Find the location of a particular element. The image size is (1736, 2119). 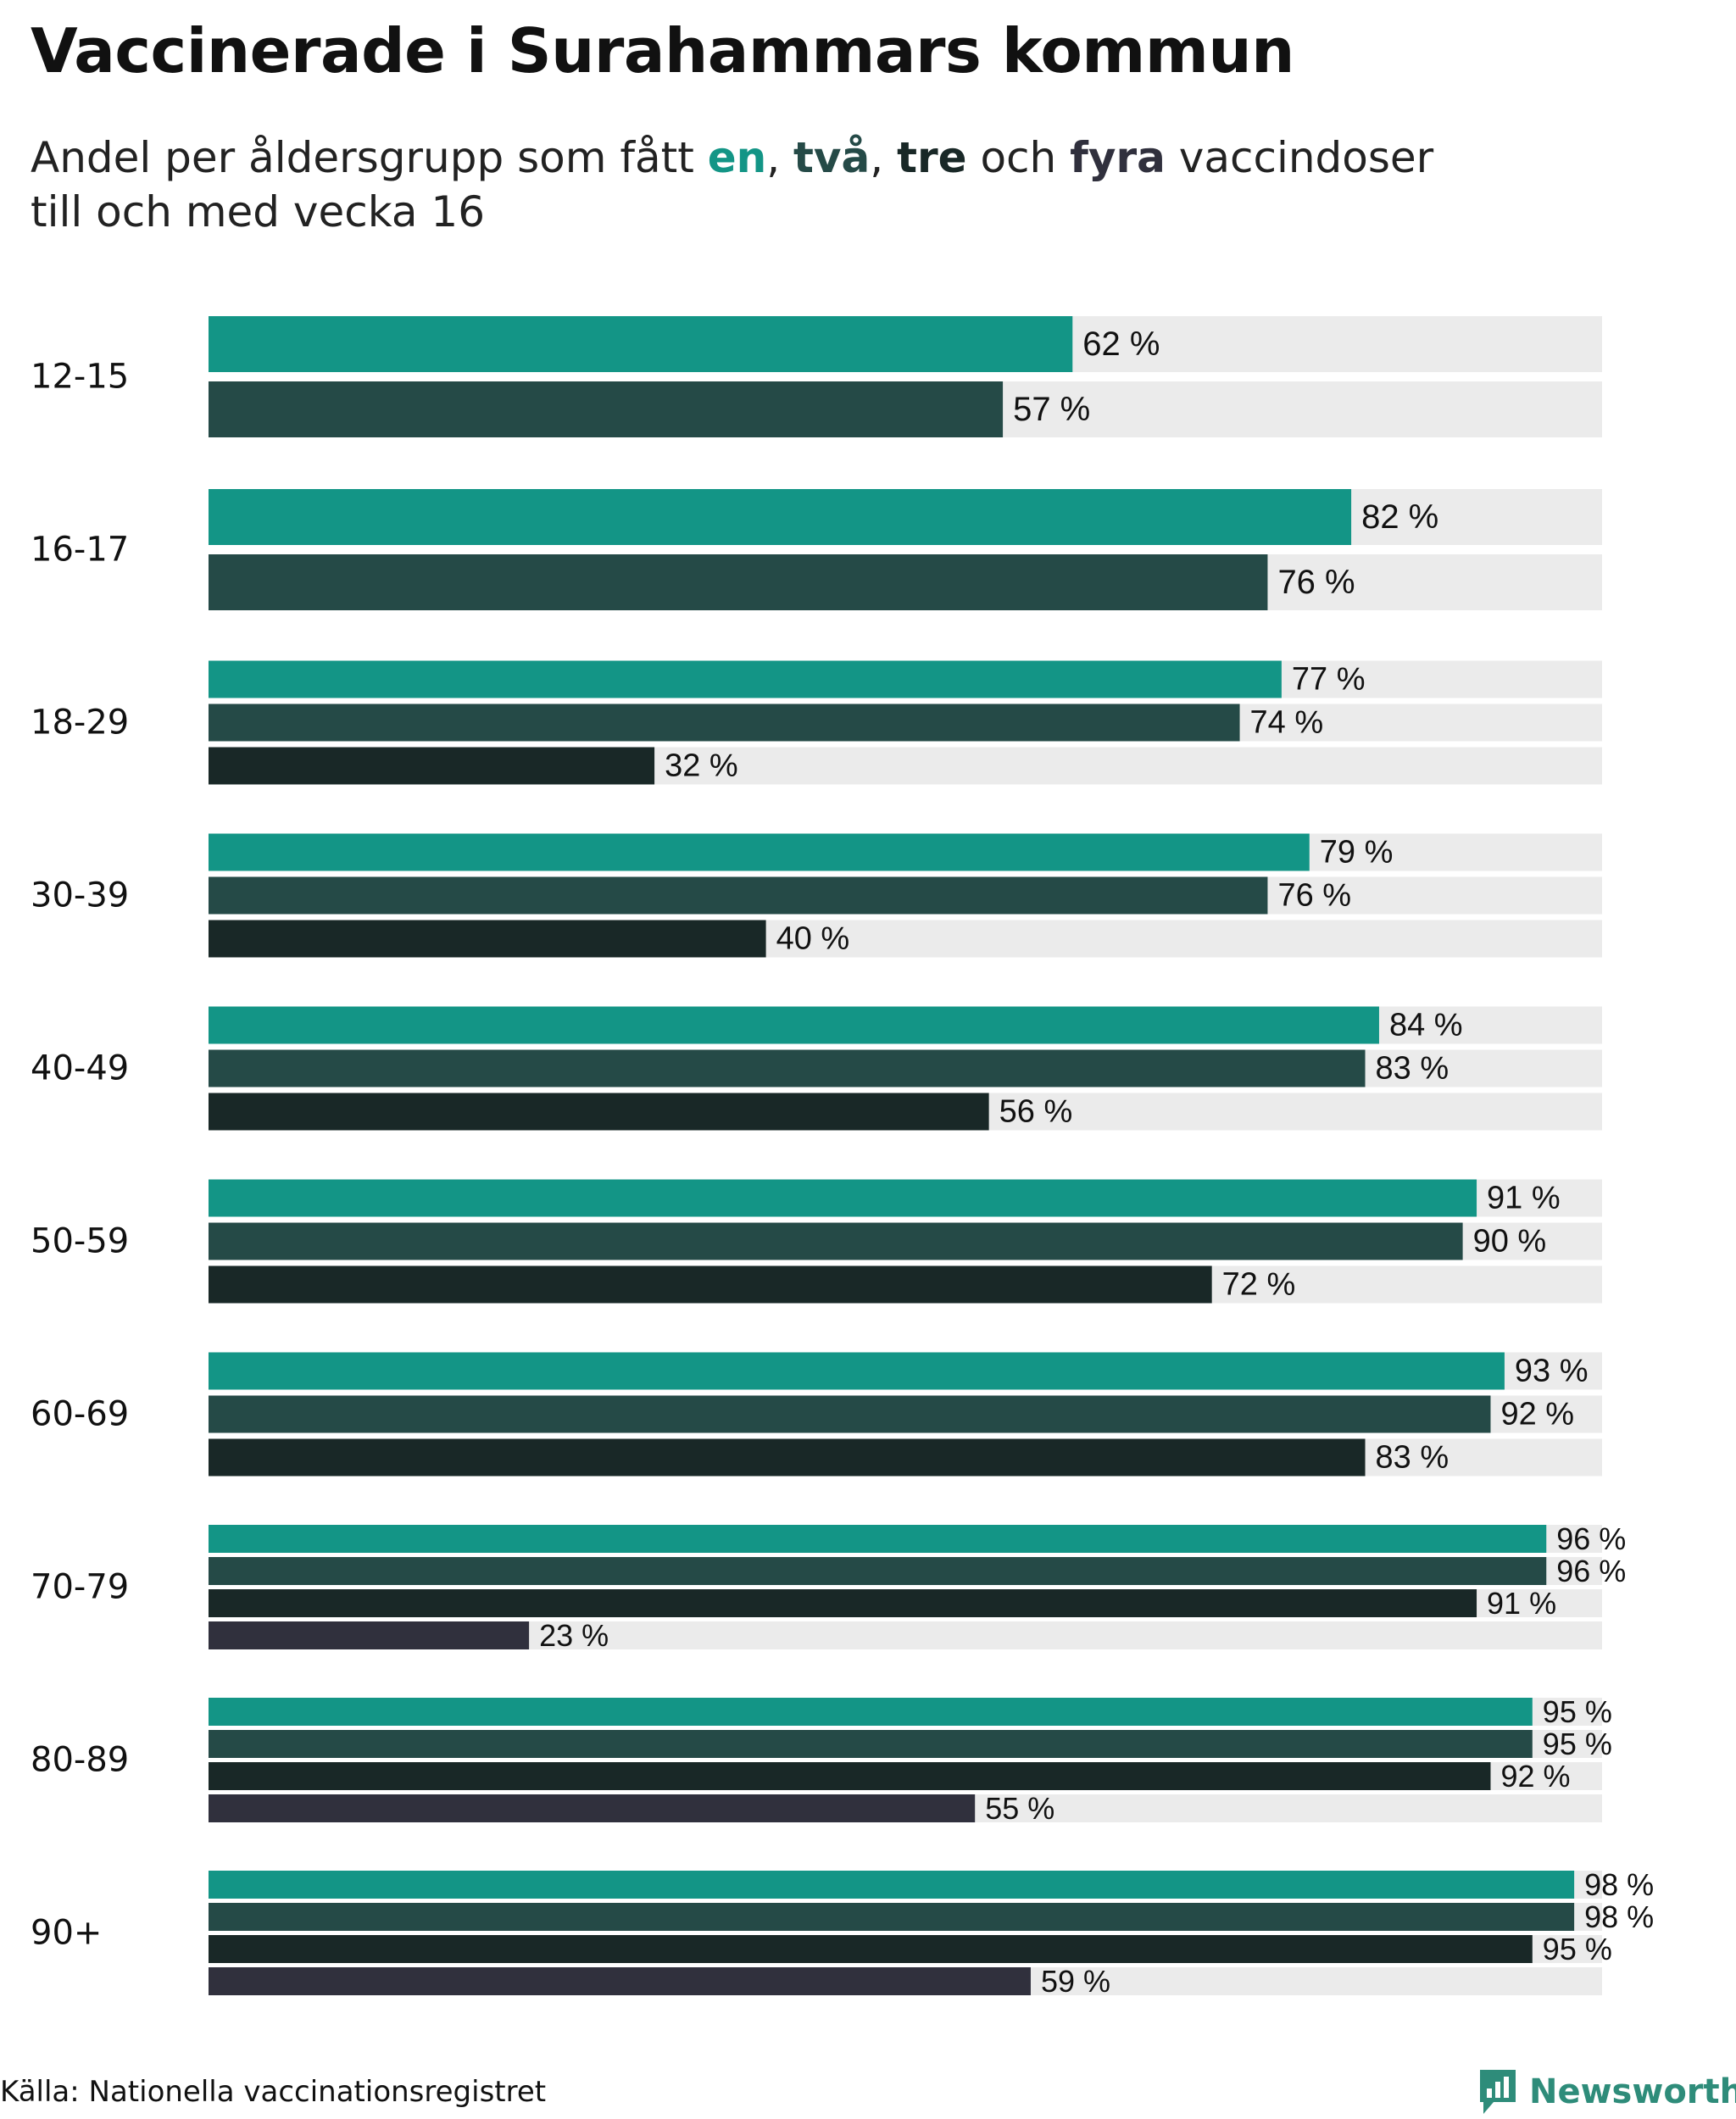

value-label: 84 % is located at coordinates (1426, 1026).